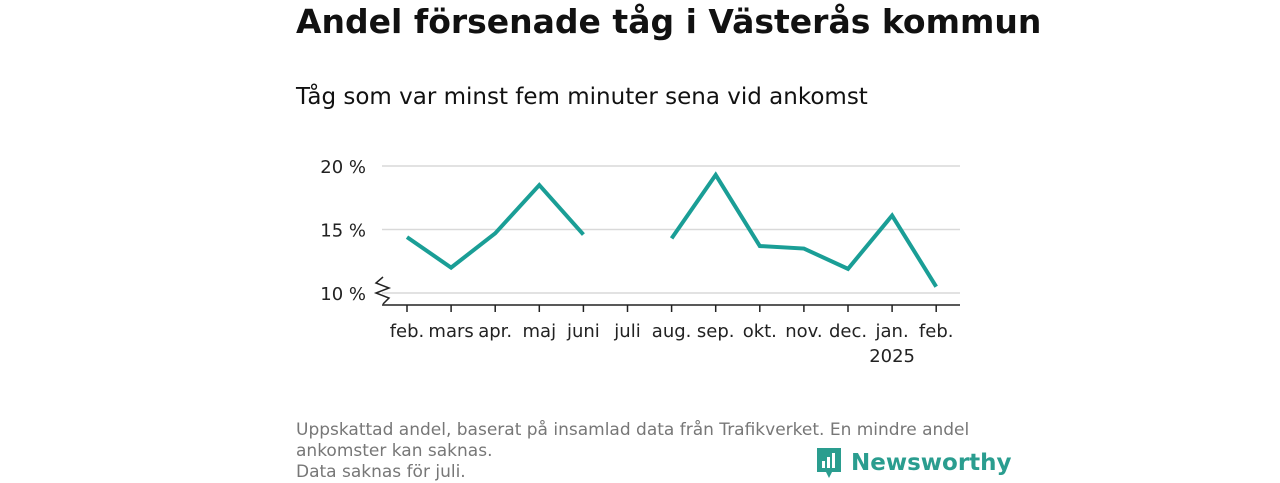  What do you see at coordinates (760, 331) in the screenshot?
I see `x-tick-label: okt.` at bounding box center [760, 331].